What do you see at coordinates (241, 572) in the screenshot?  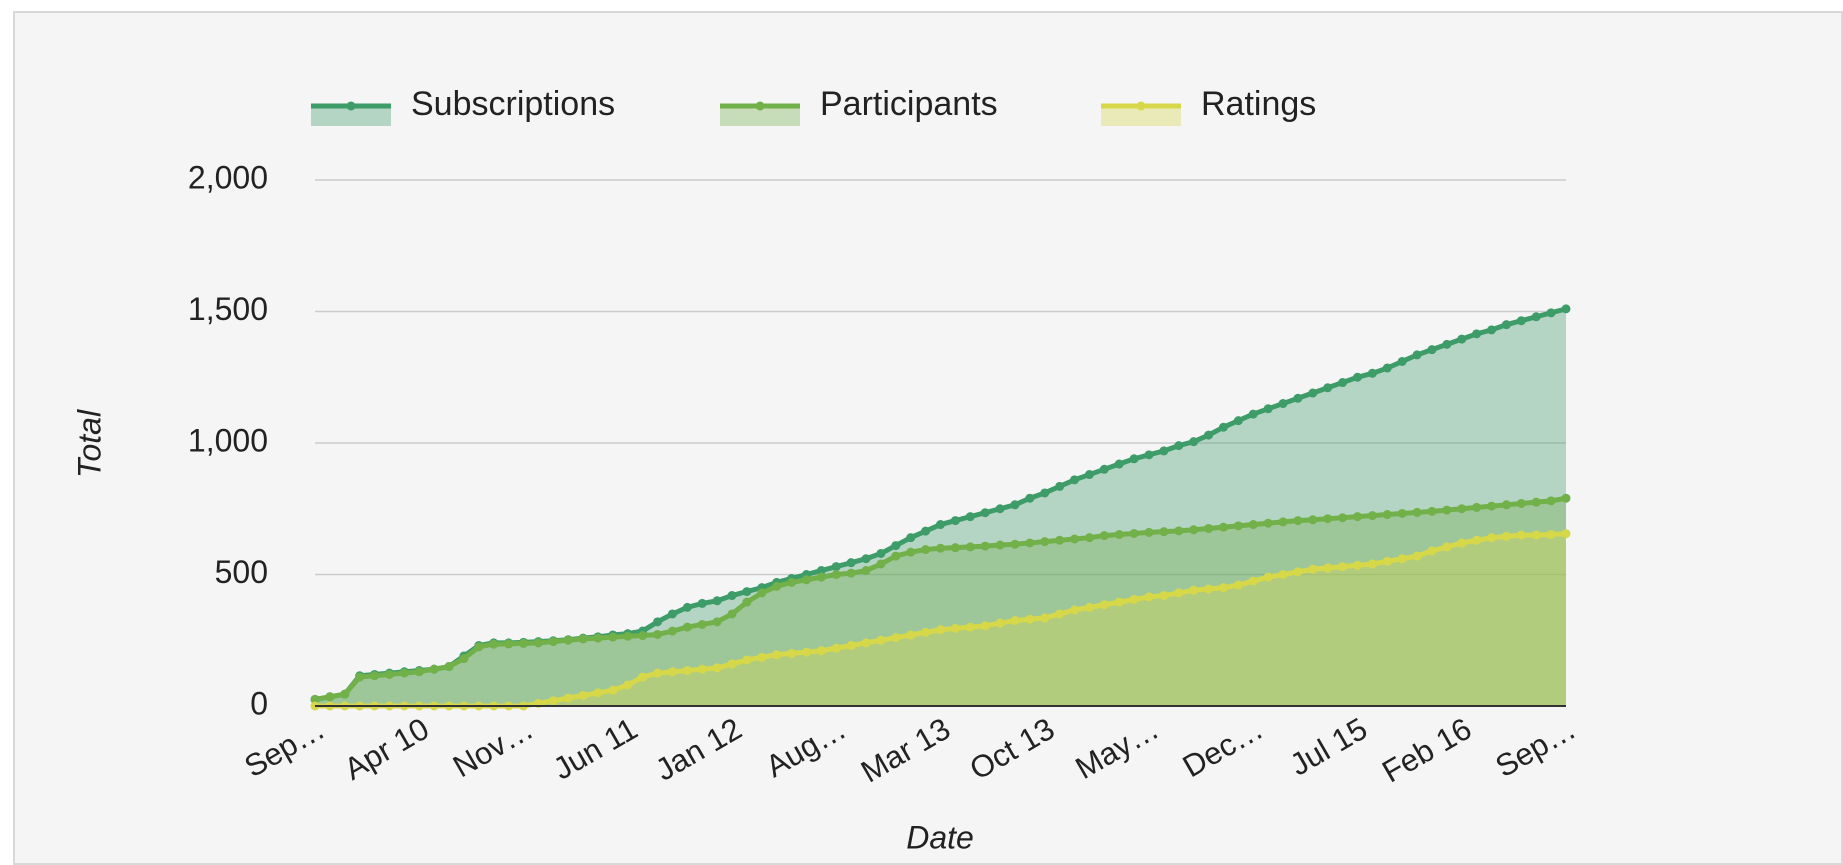 I see `y-tick-label: 500` at bounding box center [241, 572].